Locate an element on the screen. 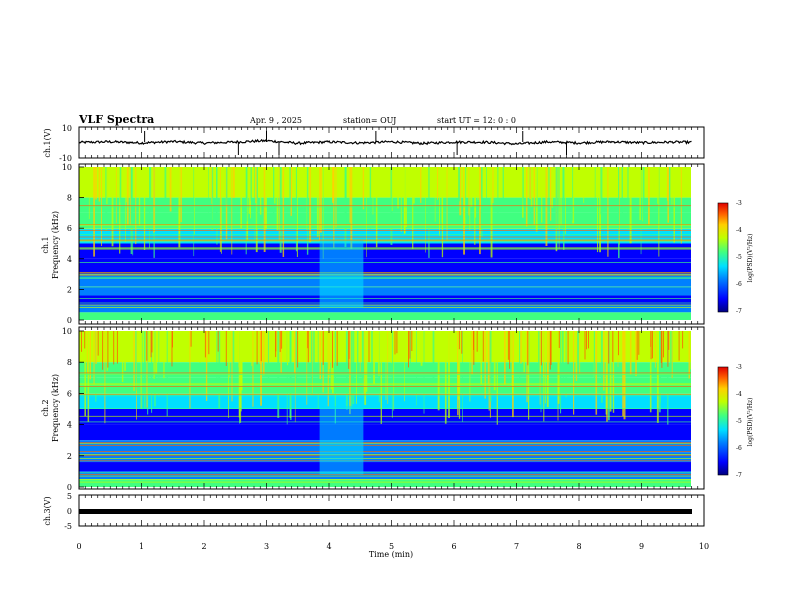 The height and width of the screenshot is (612, 792). ch1-ytick-bottom: -10 is located at coordinates (65, 158).